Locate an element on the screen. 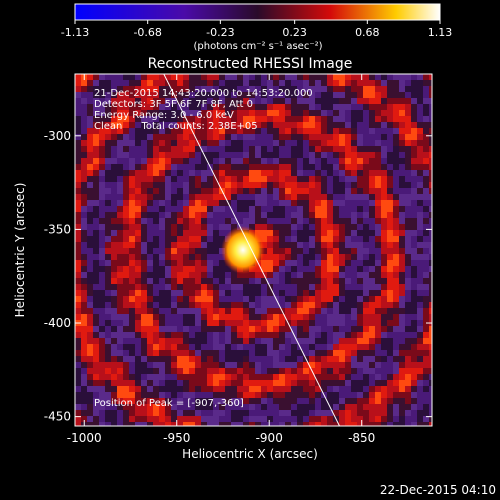 Image resolution: width=500 pixels, height=500 pixels. x-tick-label: -900 is located at coordinates (269, 438).